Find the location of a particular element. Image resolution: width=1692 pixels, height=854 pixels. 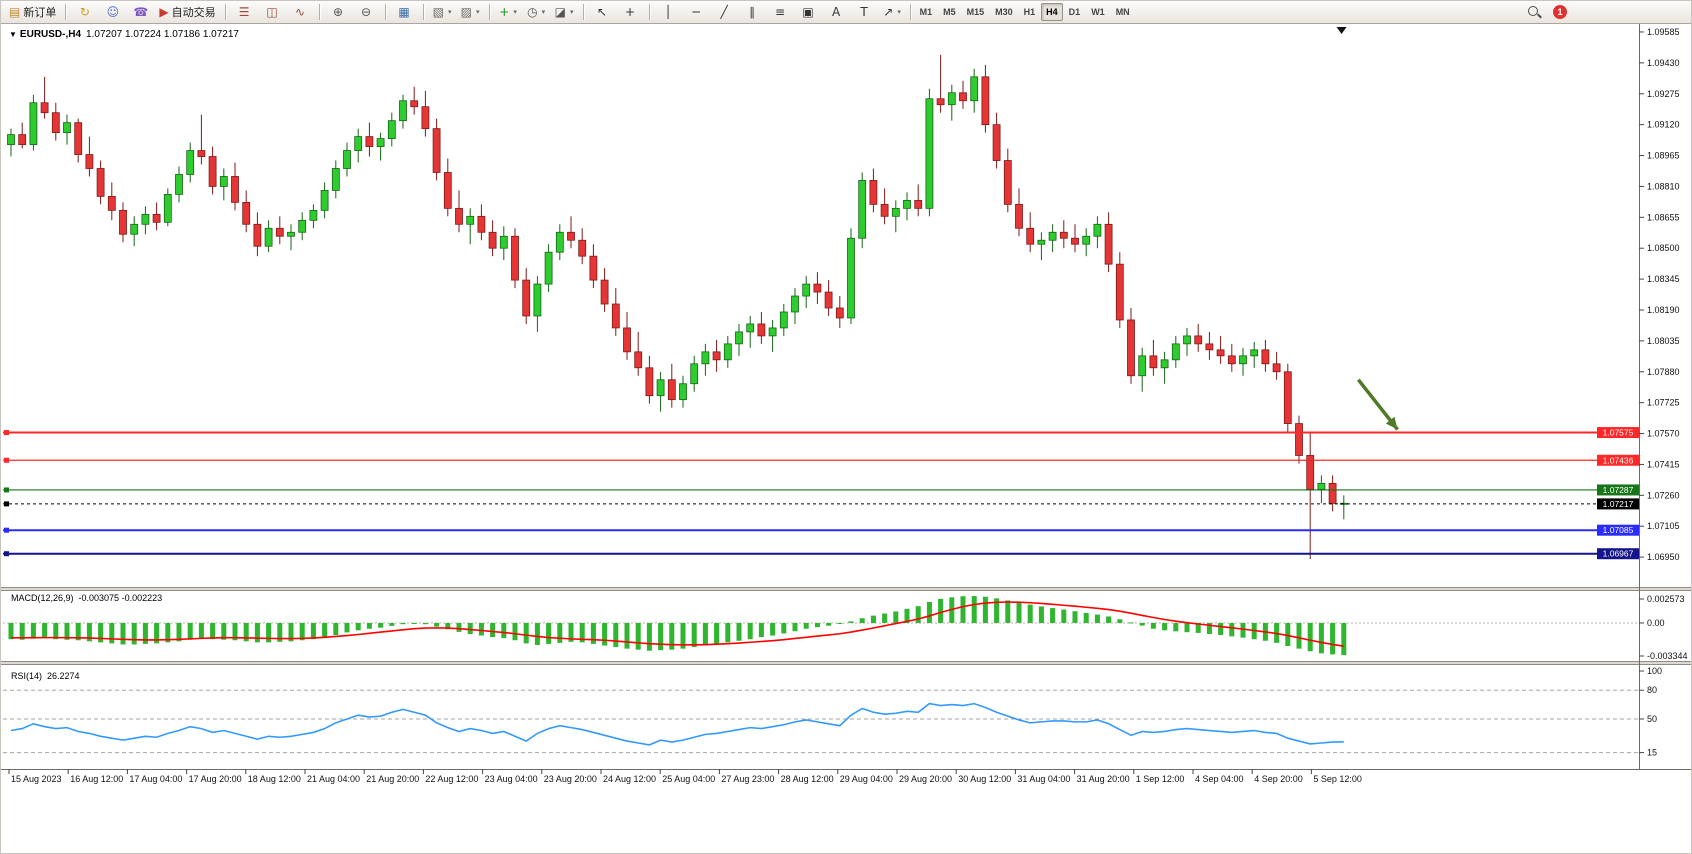

timeframe-H1: H1 is located at coordinates (1029, 12).